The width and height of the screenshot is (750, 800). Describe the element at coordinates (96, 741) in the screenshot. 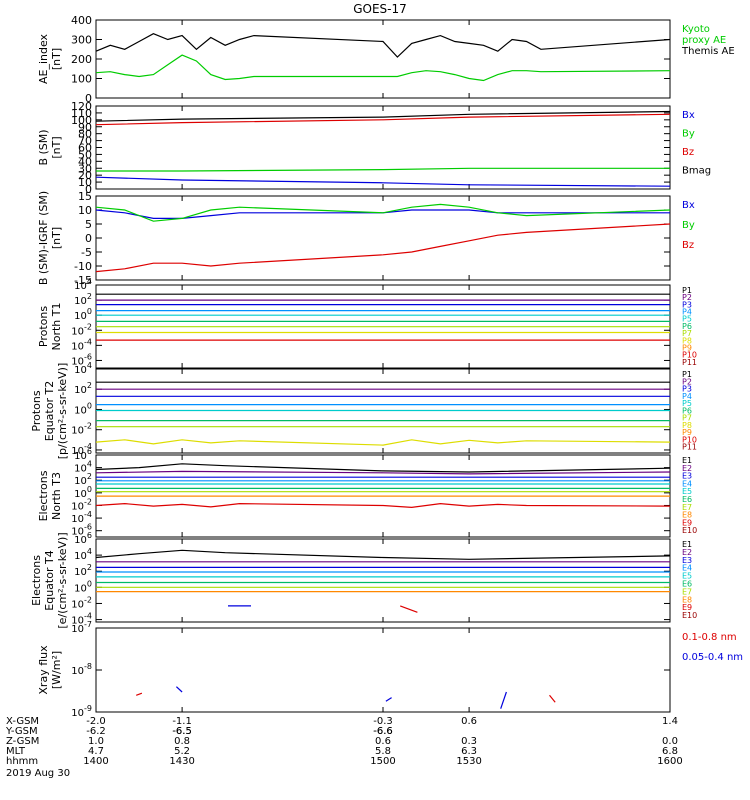

I see `x-axis-value: 1.0` at that location.